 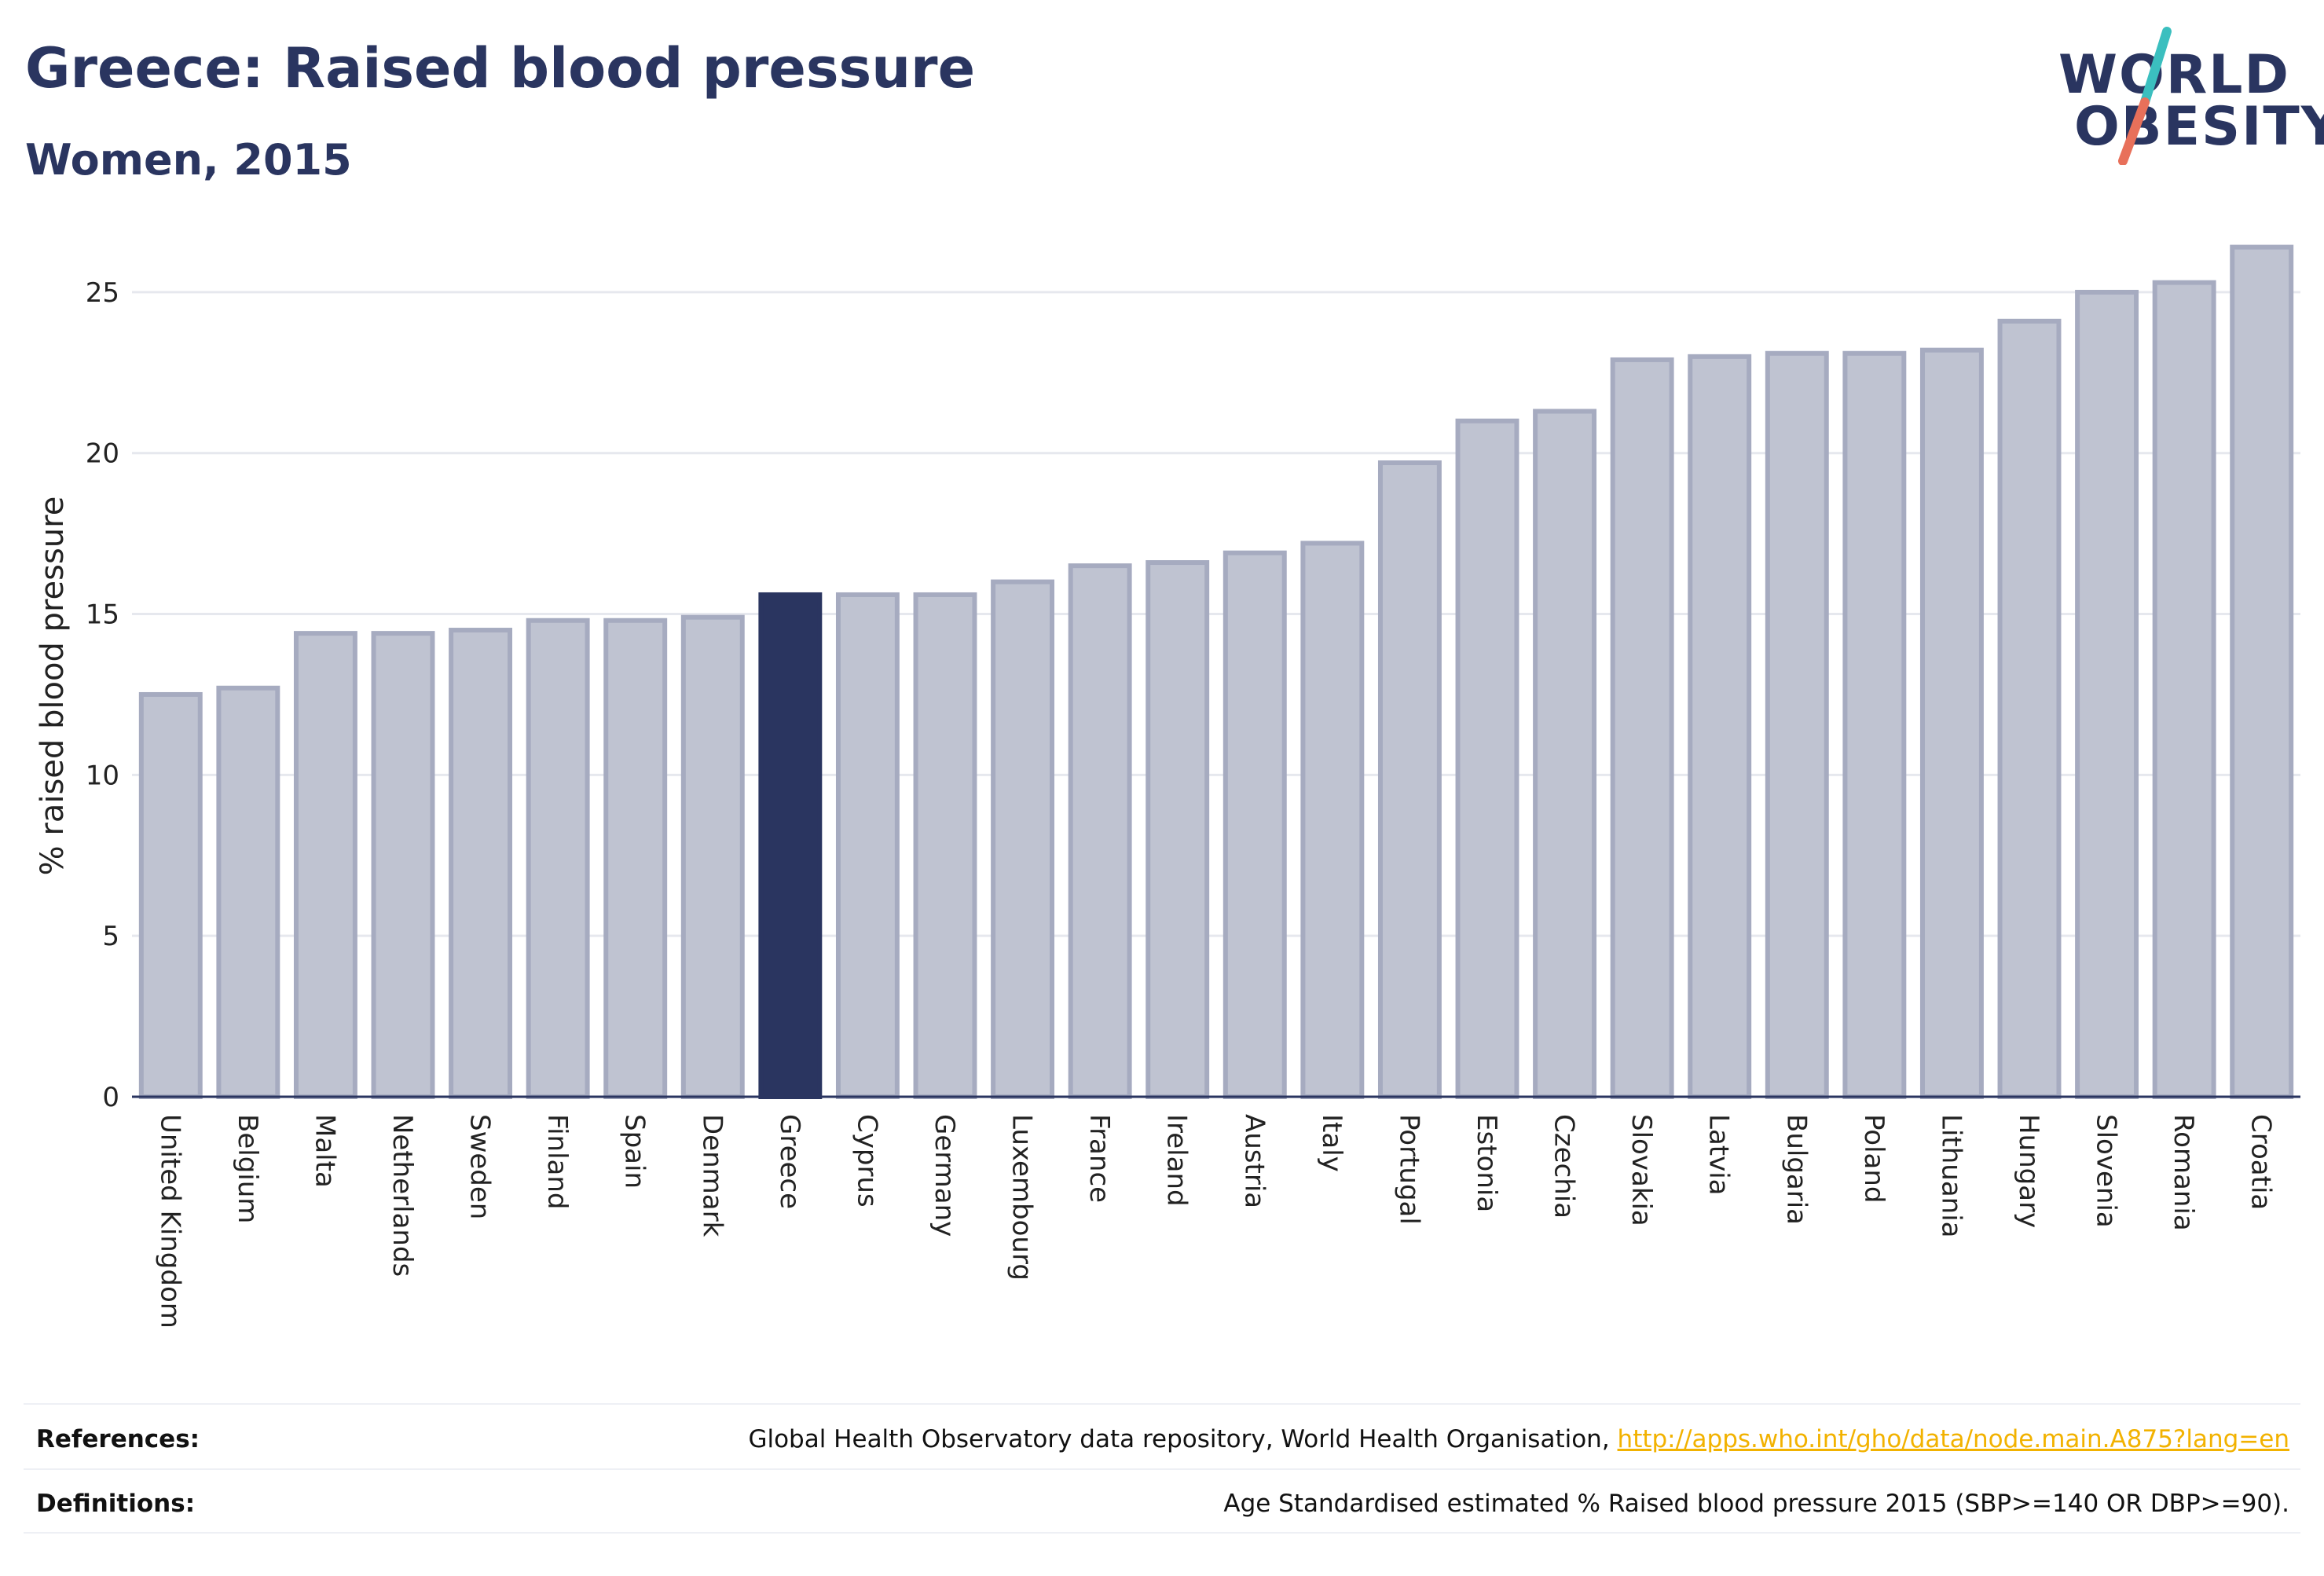 I want to click on y-tick-label: 0, so click(x=110, y=1097).